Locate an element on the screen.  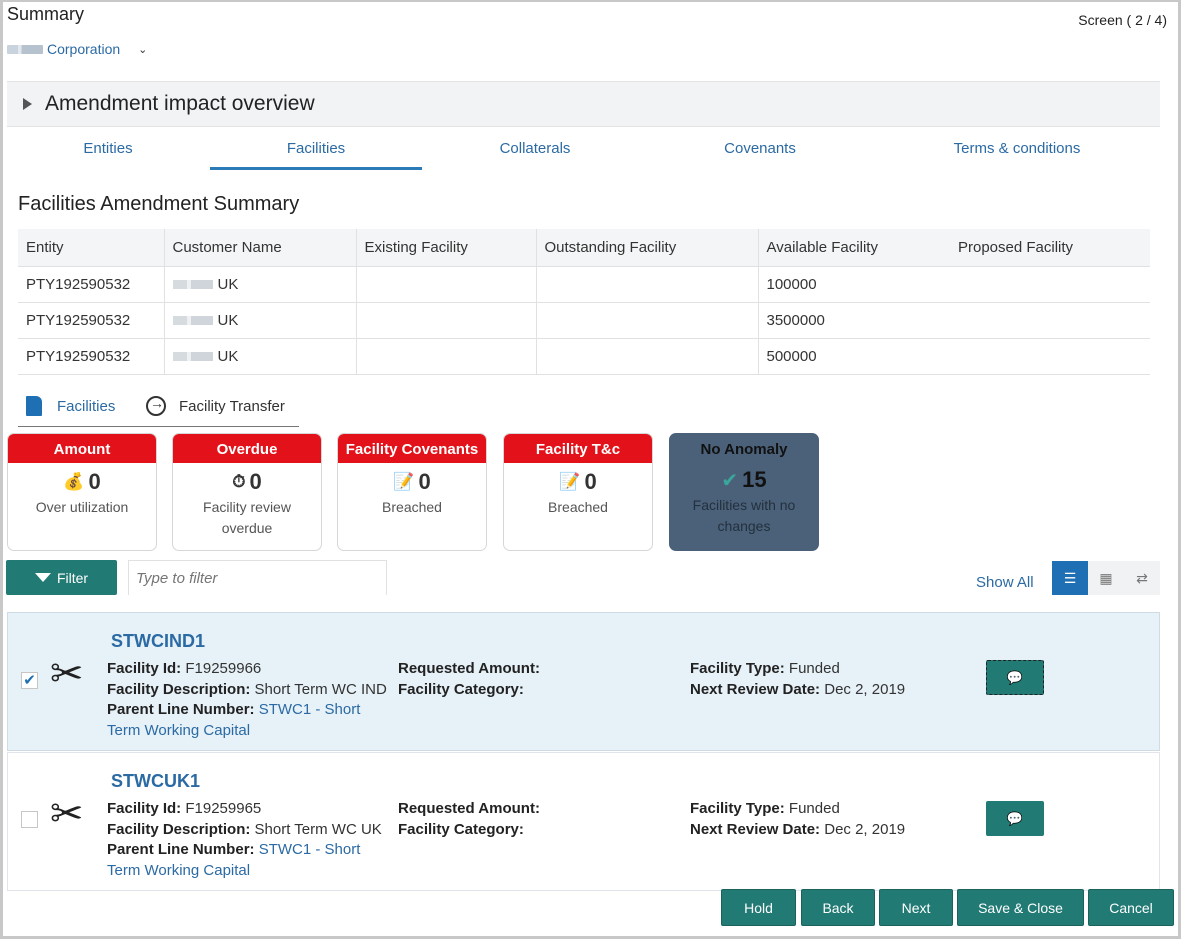
subtab-facilities: Facilities is located at coordinates (70, 406).